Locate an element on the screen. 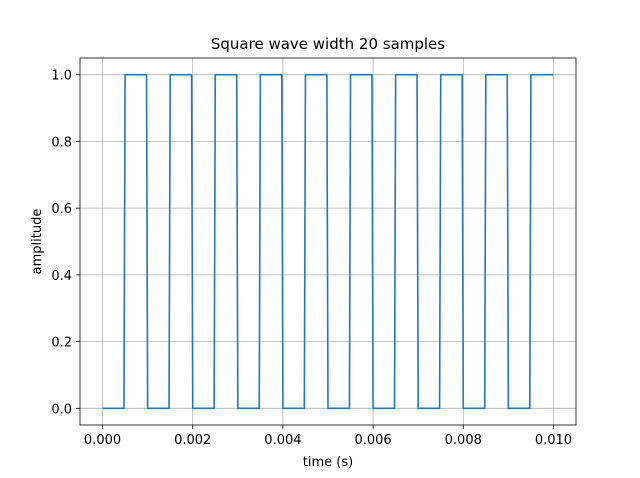 The width and height of the screenshot is (640, 478). y-axis-label: amplitude is located at coordinates (37, 242).